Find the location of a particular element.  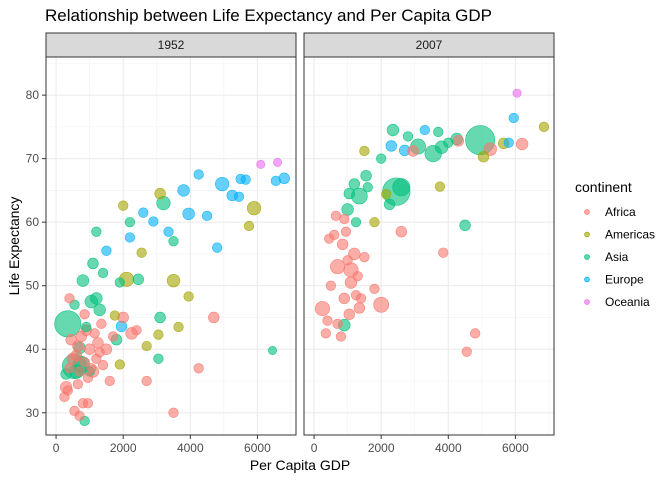

y-tick-label: 30 is located at coordinates (33, 413).